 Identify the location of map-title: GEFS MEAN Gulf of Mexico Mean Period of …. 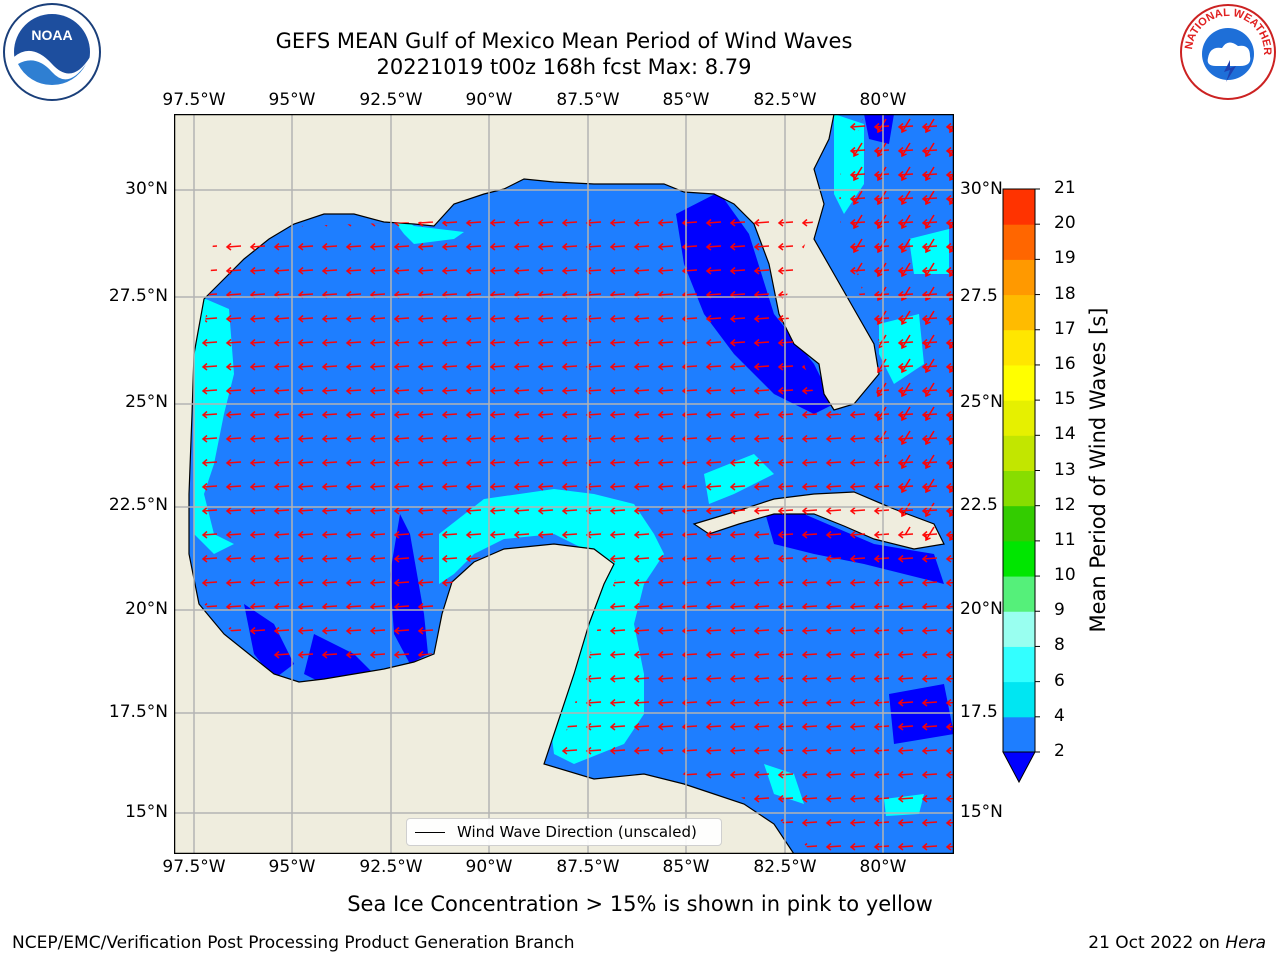
(564, 41).